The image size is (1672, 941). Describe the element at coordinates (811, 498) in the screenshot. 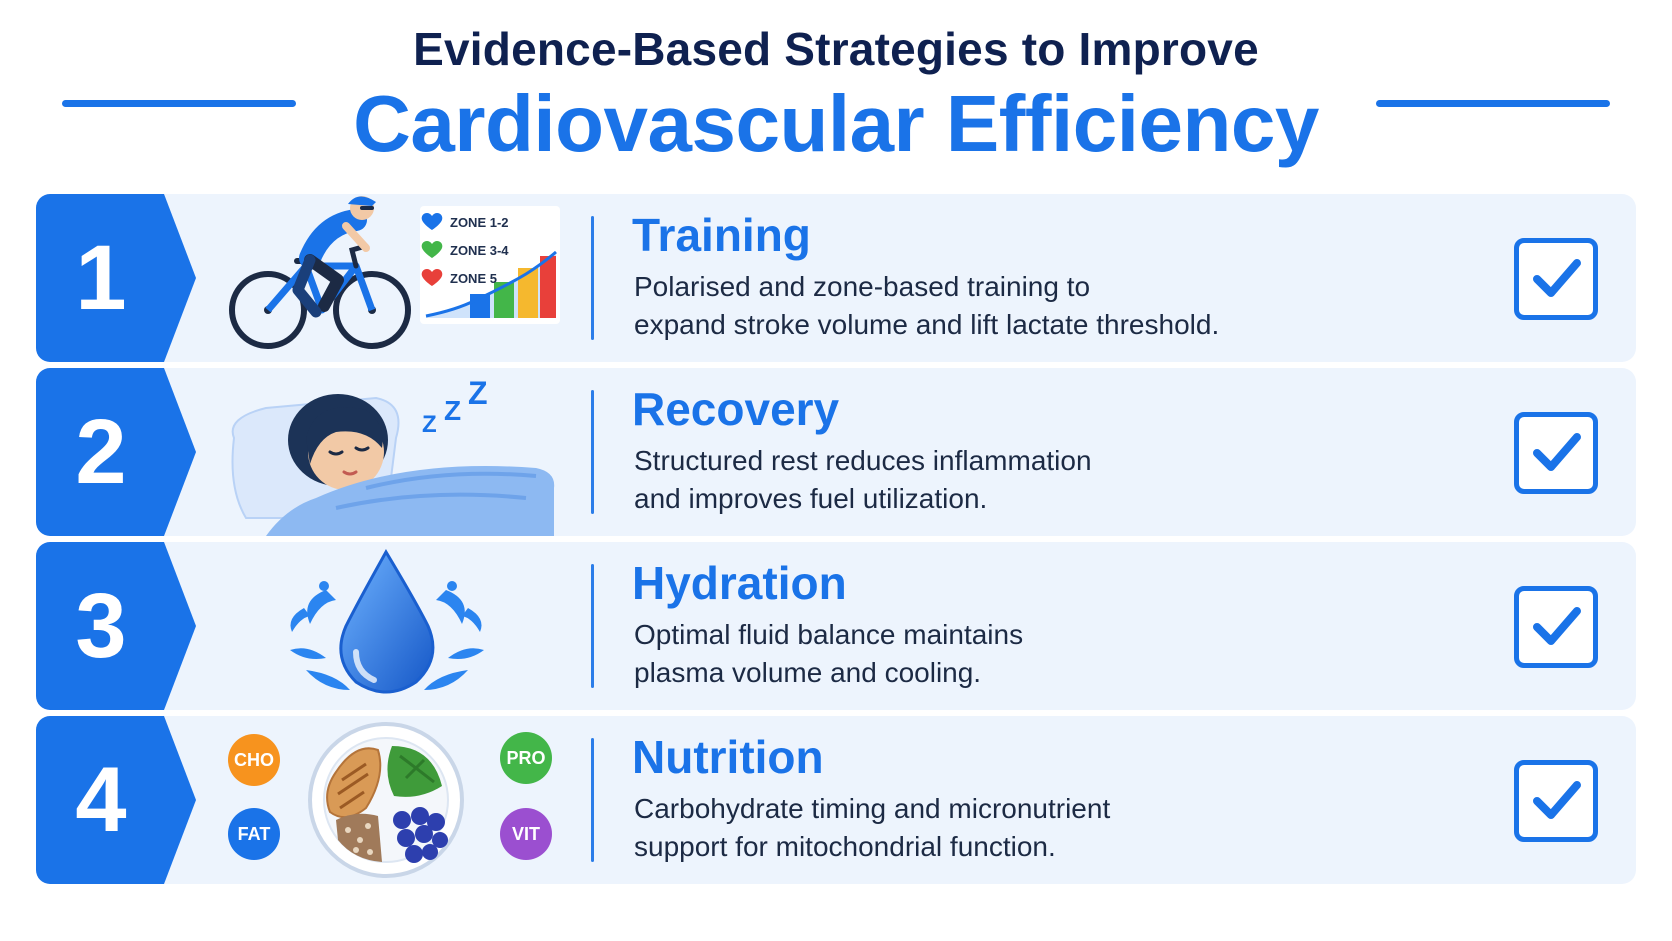

I see `description-line: and improves fuel utilization.` at that location.